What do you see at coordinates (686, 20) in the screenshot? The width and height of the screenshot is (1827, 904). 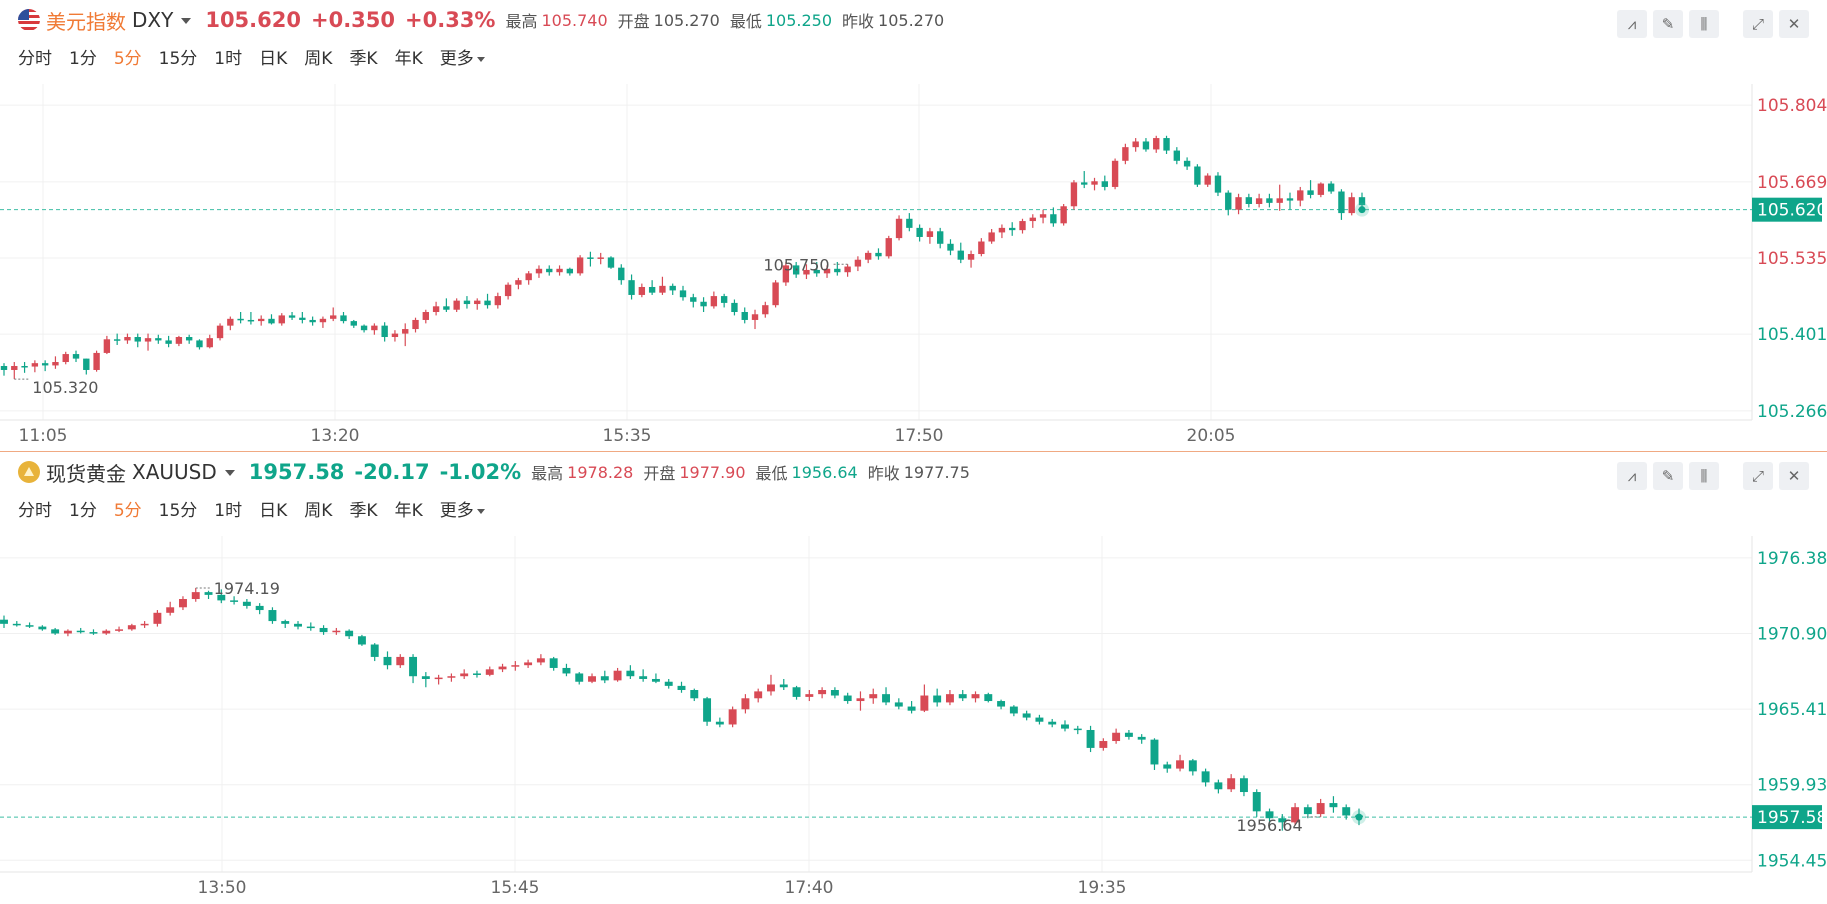 I see `open-value: 105.270` at bounding box center [686, 20].